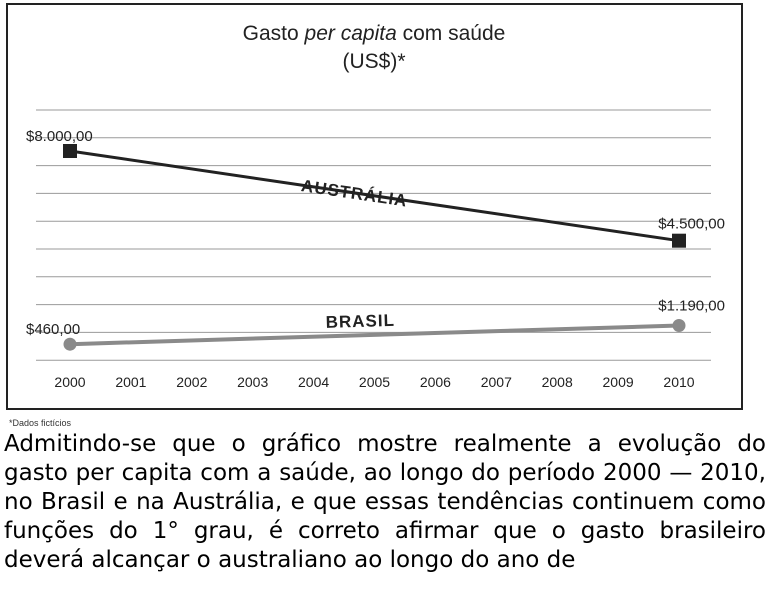 Image resolution: width=769 pixels, height=612 pixels. I want to click on x-tick-label: 2000, so click(69, 382).